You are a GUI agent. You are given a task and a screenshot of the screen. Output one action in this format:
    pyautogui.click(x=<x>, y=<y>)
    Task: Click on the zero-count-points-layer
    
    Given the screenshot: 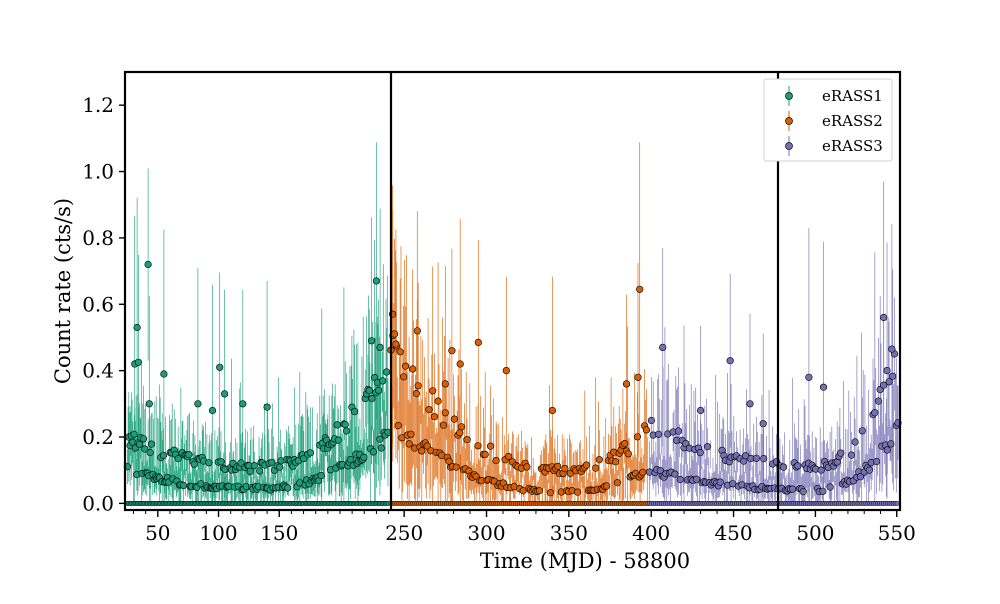 What is the action you would take?
    pyautogui.click(x=512, y=503)
    